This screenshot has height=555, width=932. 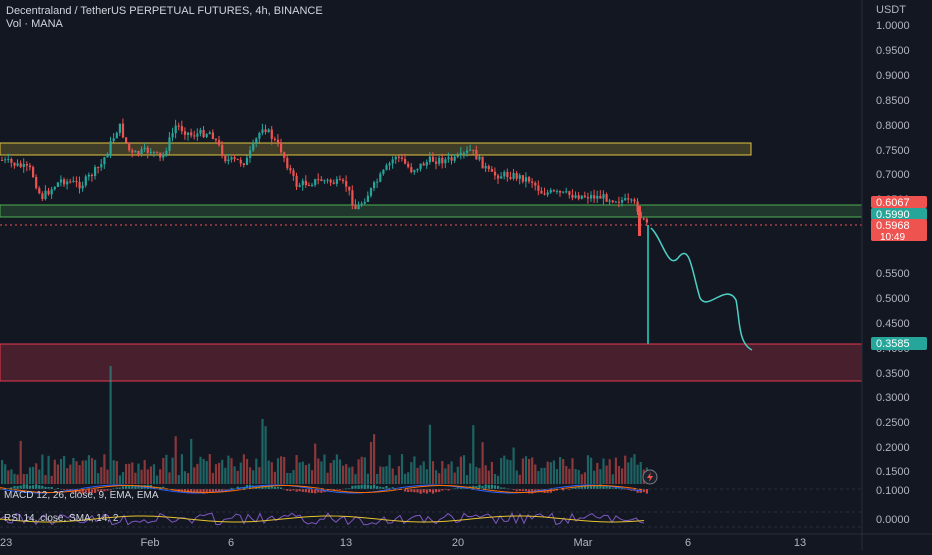 I want to click on macd-label: MACD 12, 26, close, 9, EMA, EMA, so click(x=81, y=495).